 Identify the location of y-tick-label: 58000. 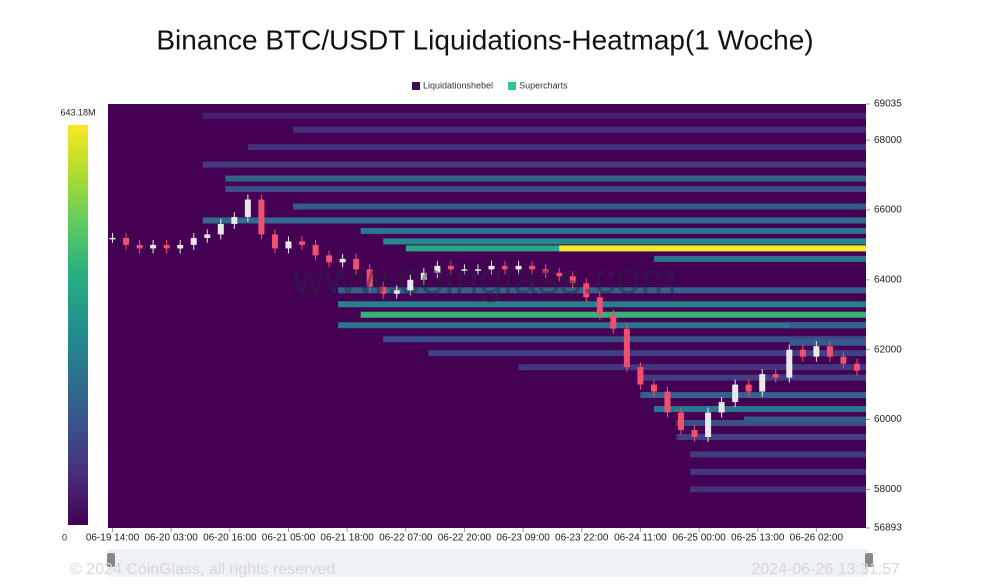
(888, 489).